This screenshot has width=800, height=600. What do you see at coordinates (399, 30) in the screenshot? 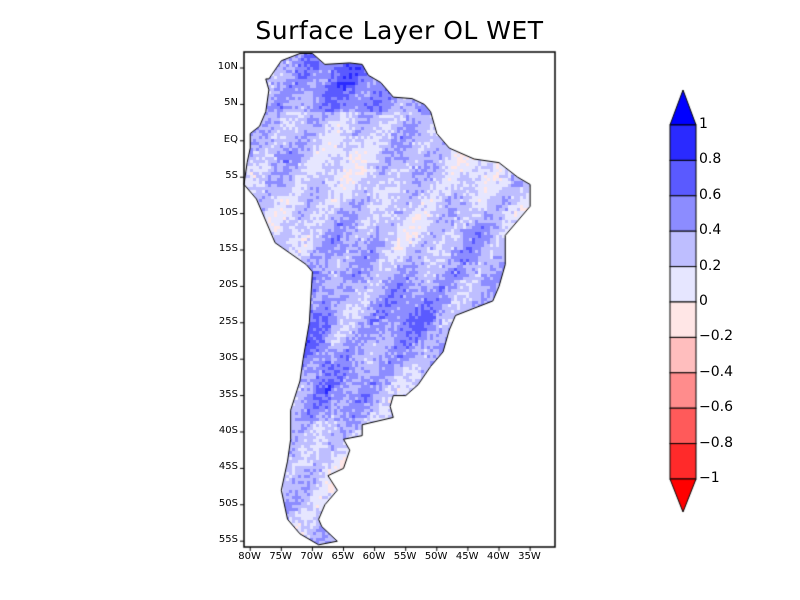
I see `map-title: Surface Layer OL WET` at bounding box center [399, 30].